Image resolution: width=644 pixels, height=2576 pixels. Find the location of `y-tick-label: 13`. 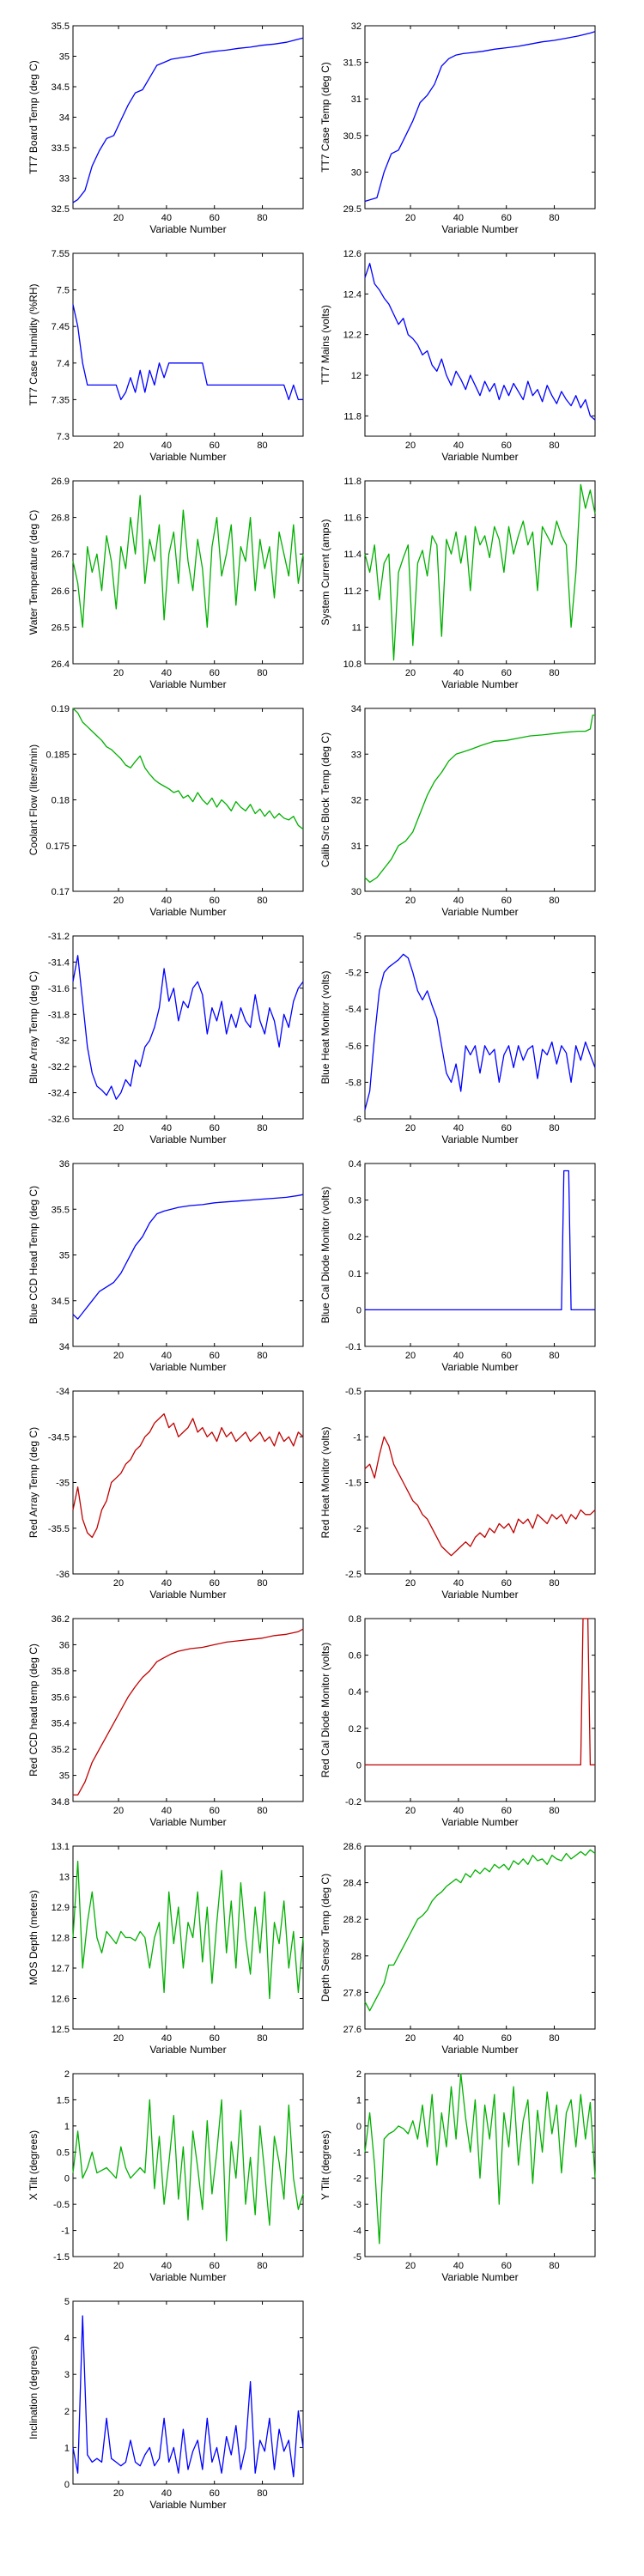

y-tick-label: 13 is located at coordinates (64, 1878).